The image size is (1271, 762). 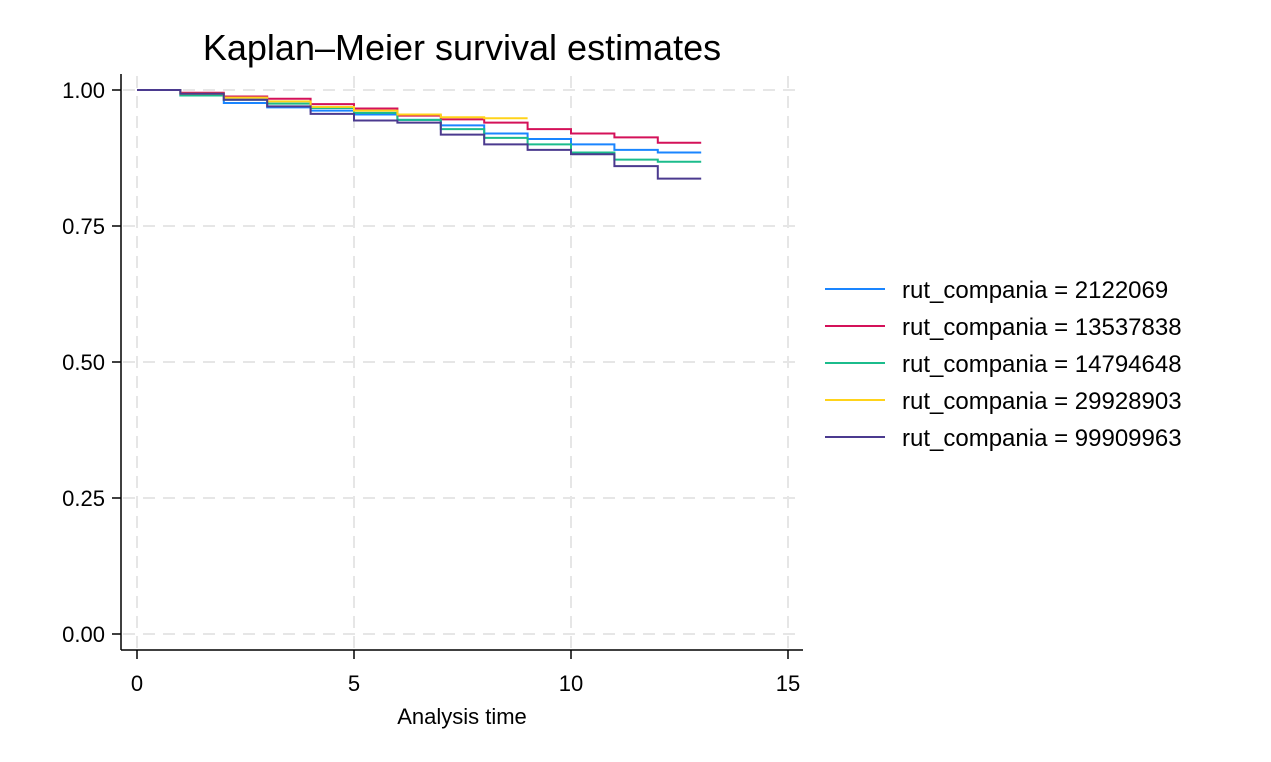 What do you see at coordinates (462, 47) in the screenshot?
I see `chart-title: Kaplan–Meier survival estimates` at bounding box center [462, 47].